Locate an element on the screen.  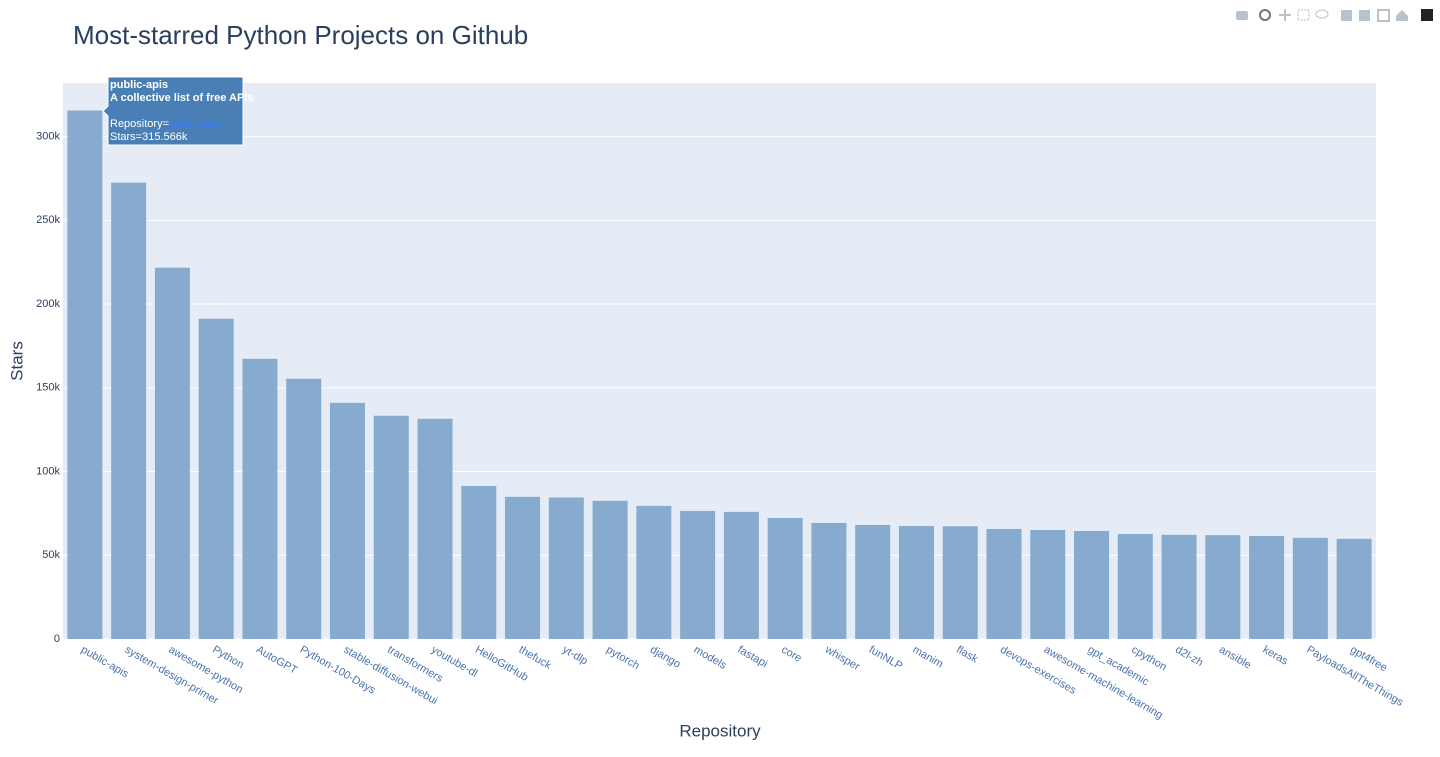
tooltip-link: public-apis is located at coordinates (195, 124).